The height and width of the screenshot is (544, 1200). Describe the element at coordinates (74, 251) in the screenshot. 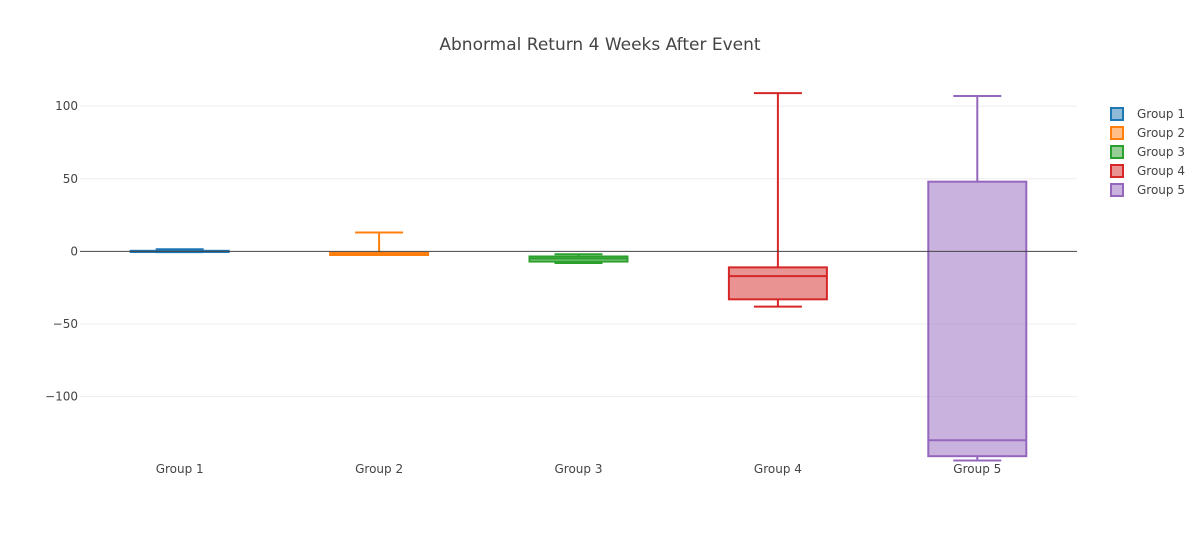

I see `y-tick-label: 0` at that location.